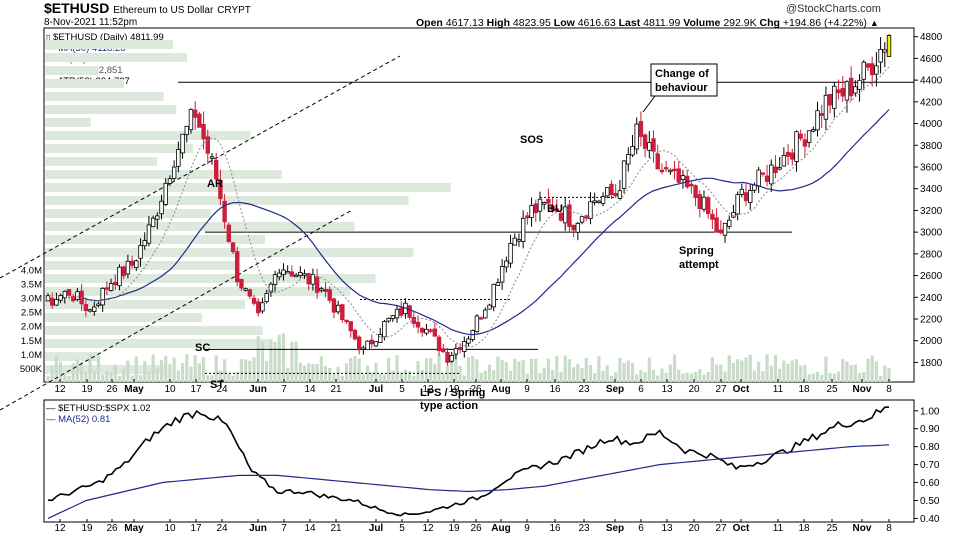  Describe the element at coordinates (336, 389) in the screenshot. I see `x-tick-label: 21` at that location.